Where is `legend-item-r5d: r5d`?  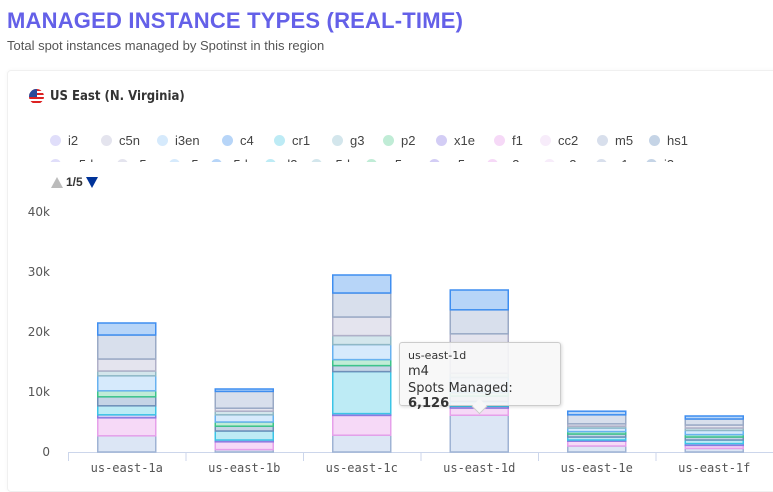
legend-item-r5d: r5d is located at coordinates (238, 160).